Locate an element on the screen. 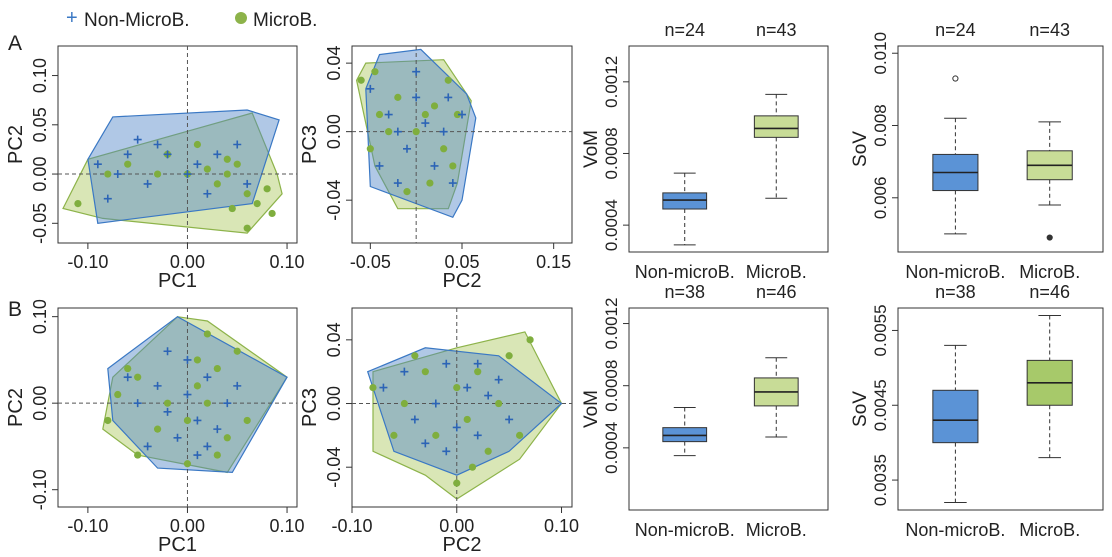 The width and height of the screenshot is (1112, 557). legend: + Non-MicroB. MicroB. is located at coordinates (191, 19).